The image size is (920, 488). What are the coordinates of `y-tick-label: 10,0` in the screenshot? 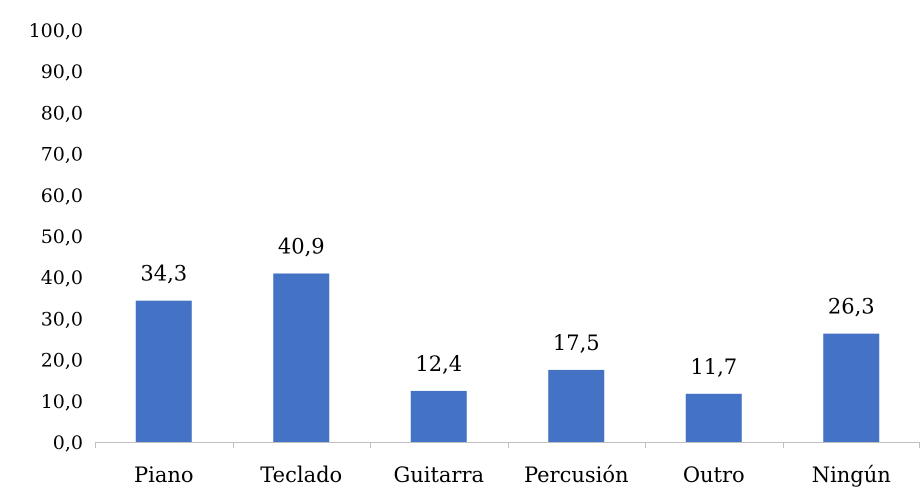 It's located at (62, 402).